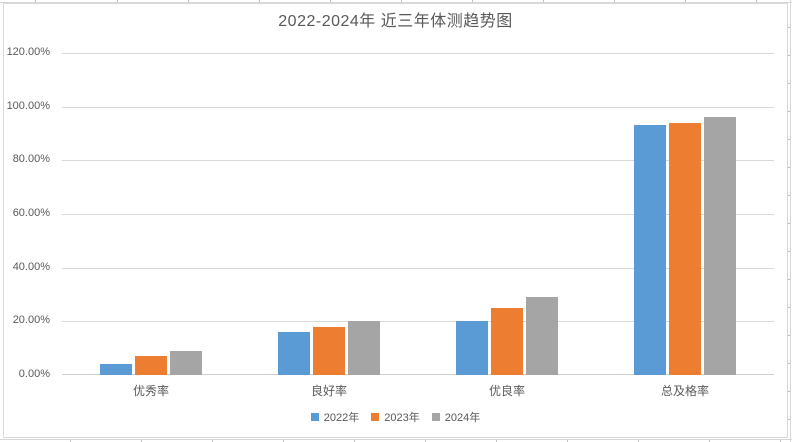 Image resolution: width=792 pixels, height=442 pixels. What do you see at coordinates (462, 418) in the screenshot?
I see `legend-label: 2024年` at bounding box center [462, 418].